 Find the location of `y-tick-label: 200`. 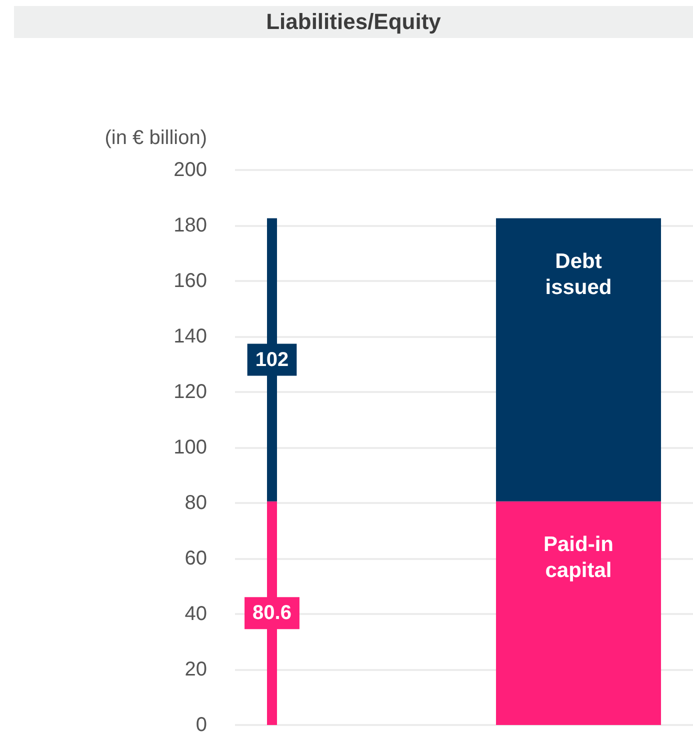

y-tick-label: 200 is located at coordinates (190, 170).